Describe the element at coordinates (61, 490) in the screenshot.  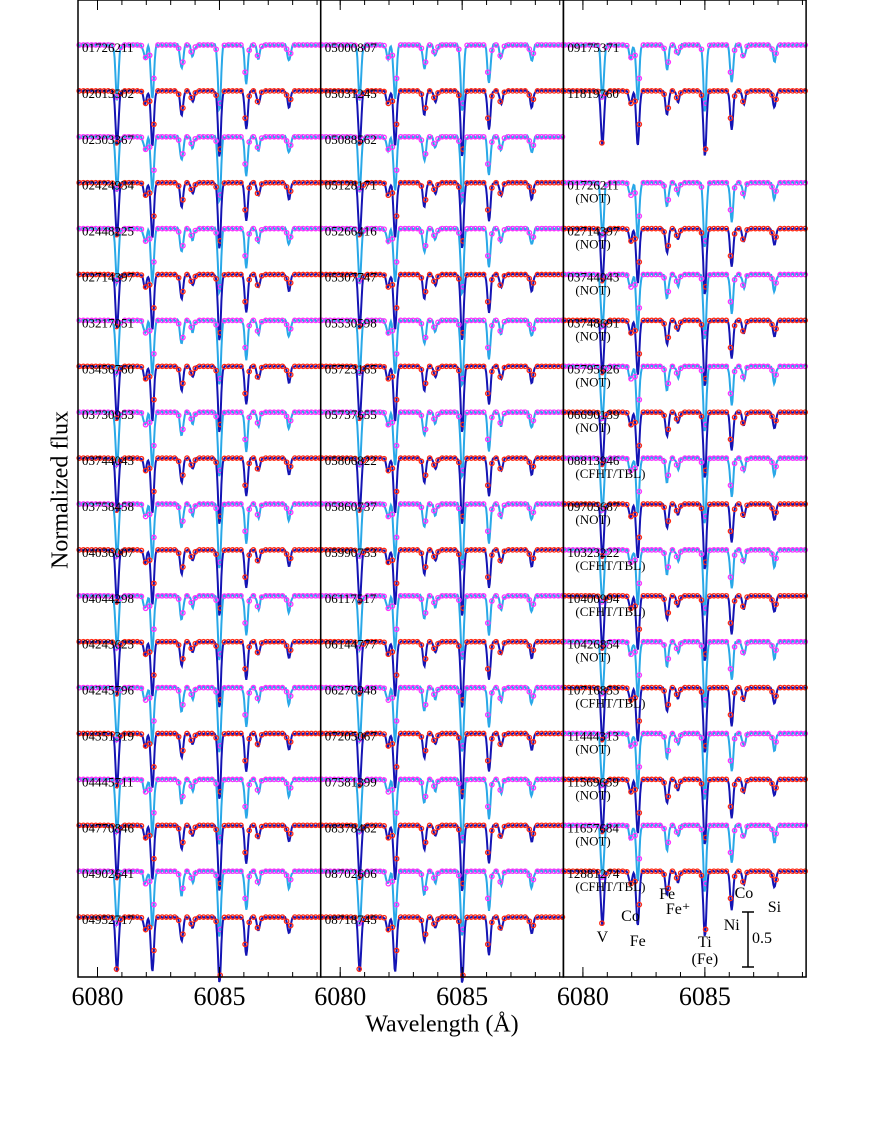
I see `y-axis-label: Normalized flux` at that location.